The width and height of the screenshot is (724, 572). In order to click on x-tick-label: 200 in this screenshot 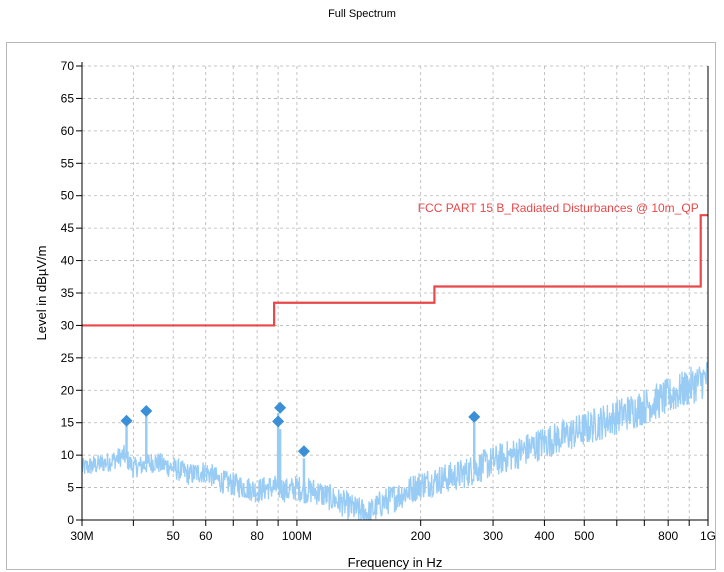, I will do `click(421, 536)`.